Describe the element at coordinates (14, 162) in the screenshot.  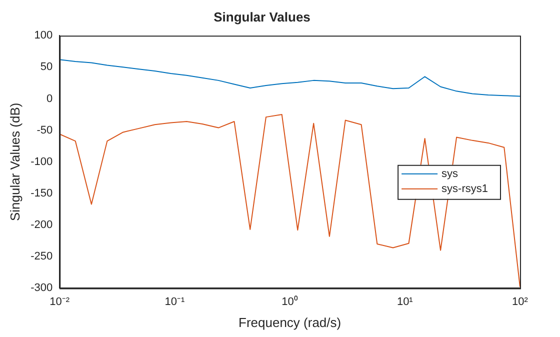
I see `y-axis-title: Singular Values (dB)` at that location.